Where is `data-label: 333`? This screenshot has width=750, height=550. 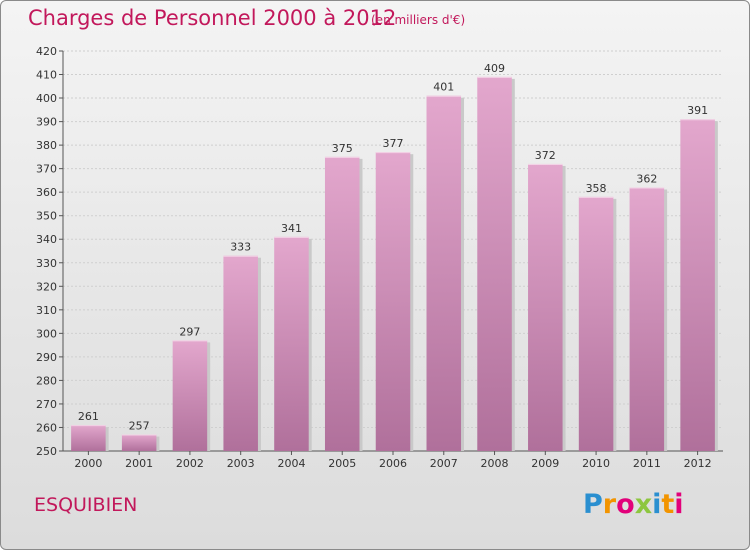
data-label: 333 is located at coordinates (240, 247).